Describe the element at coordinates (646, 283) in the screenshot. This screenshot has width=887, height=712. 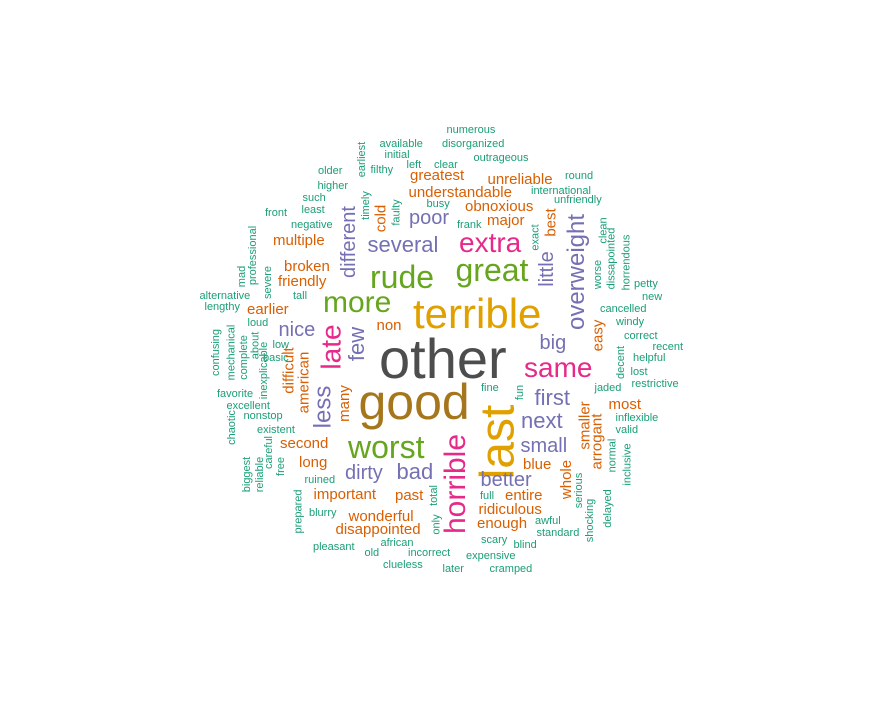
I see `word-petty: petty` at that location.